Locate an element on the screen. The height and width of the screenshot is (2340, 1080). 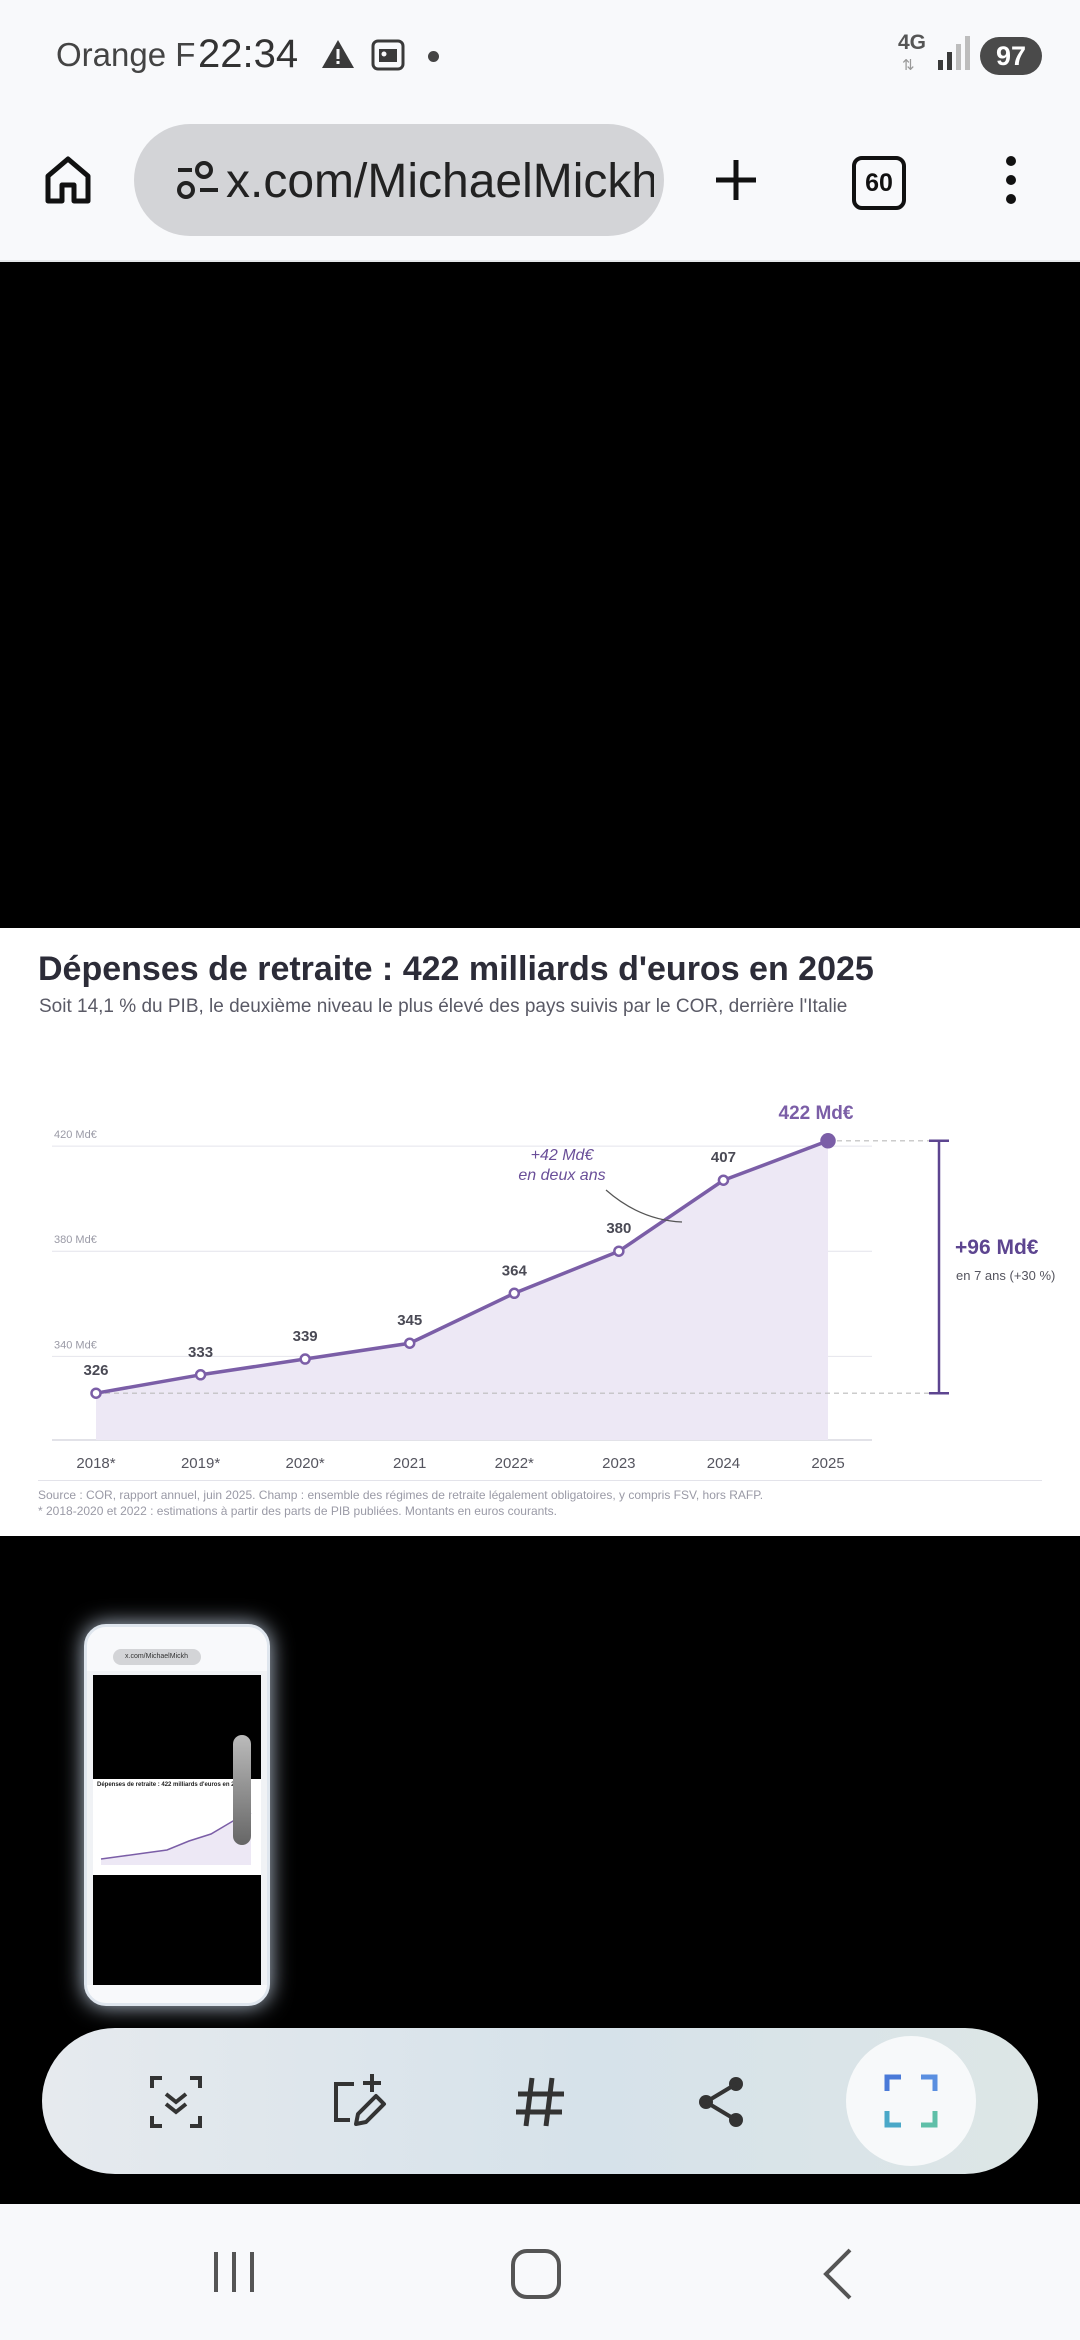
data-arrows-icon: ⇅ is located at coordinates (908, 65).